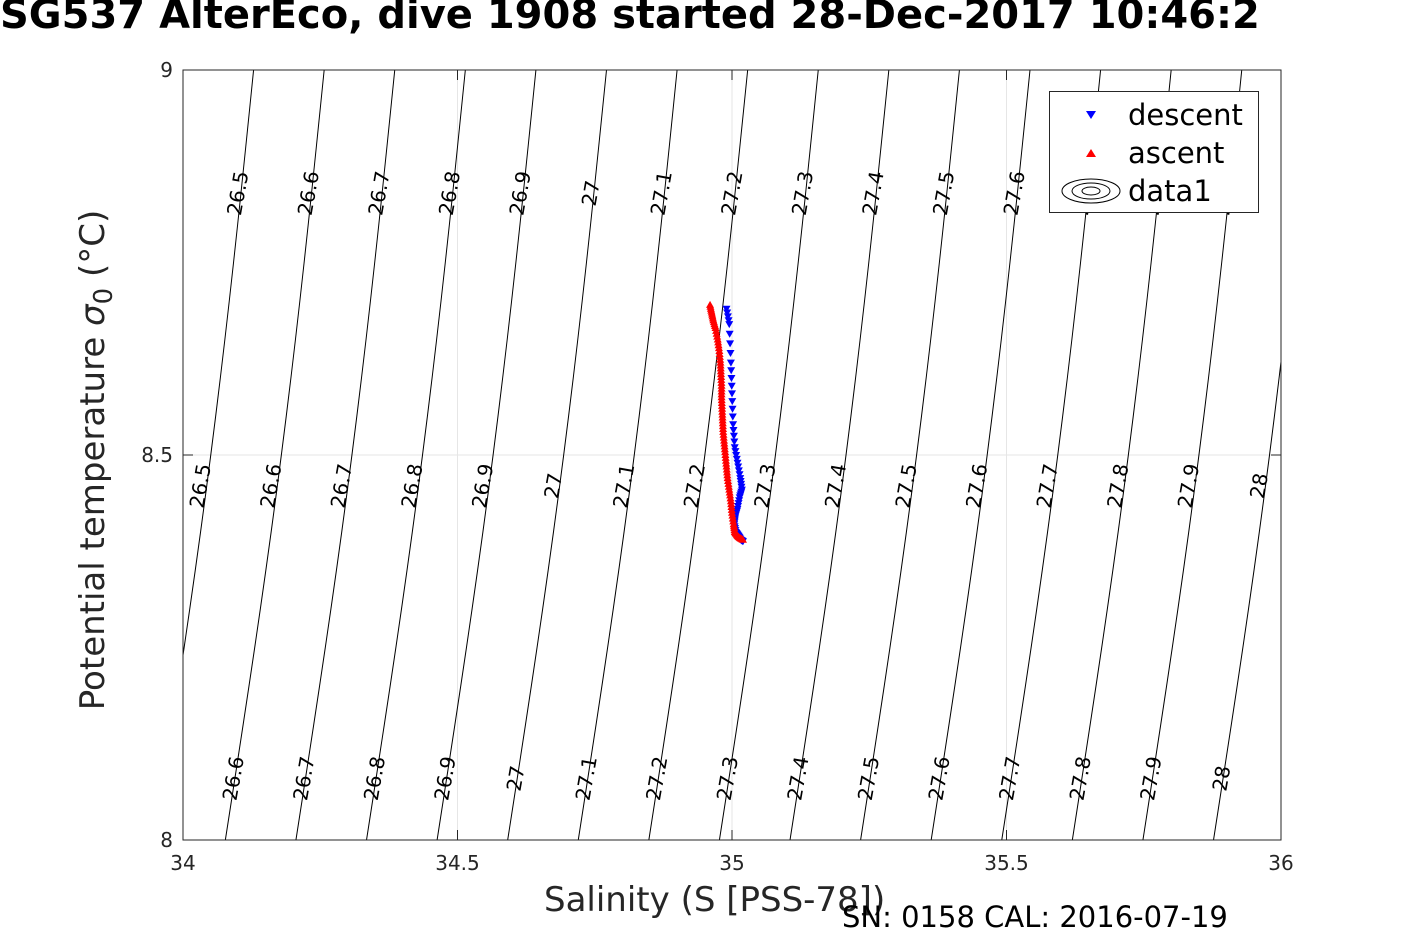 The height and width of the screenshot is (945, 1417). What do you see at coordinates (166, 840) in the screenshot?
I see `y-tick-label: 8` at bounding box center [166, 840].